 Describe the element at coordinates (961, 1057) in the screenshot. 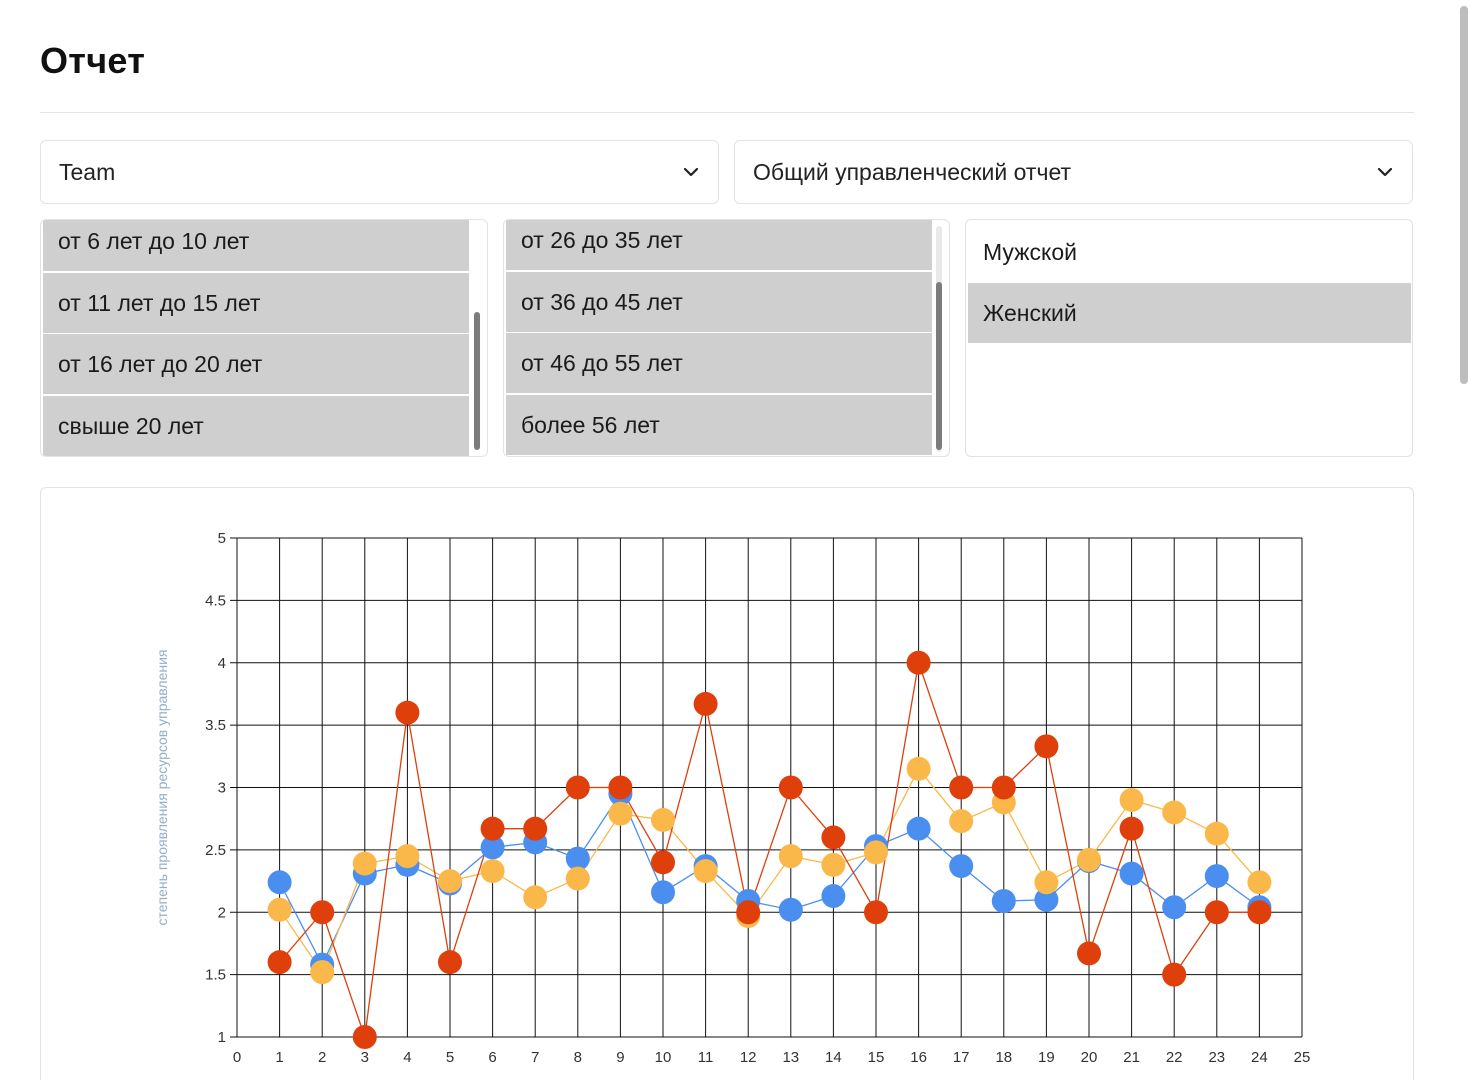

I see `x-tick-label: 17` at that location.